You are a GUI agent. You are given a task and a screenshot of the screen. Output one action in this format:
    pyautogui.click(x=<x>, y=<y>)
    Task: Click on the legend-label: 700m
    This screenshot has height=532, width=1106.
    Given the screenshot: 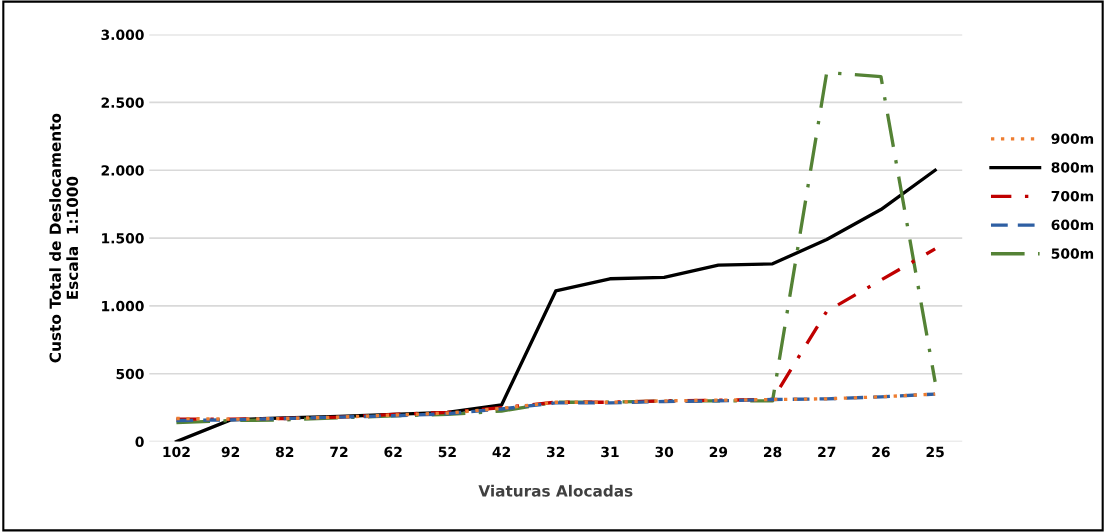 What is the action you would take?
    pyautogui.click(x=1072, y=196)
    